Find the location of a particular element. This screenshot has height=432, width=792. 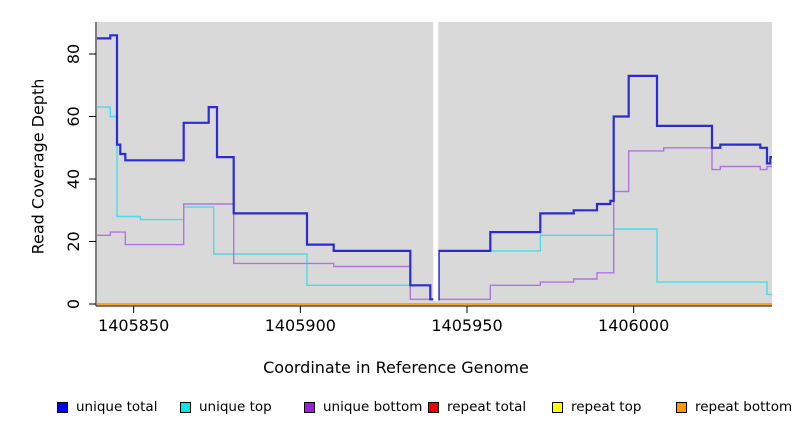

repeat-top-swatch-icon is located at coordinates (557, 407).